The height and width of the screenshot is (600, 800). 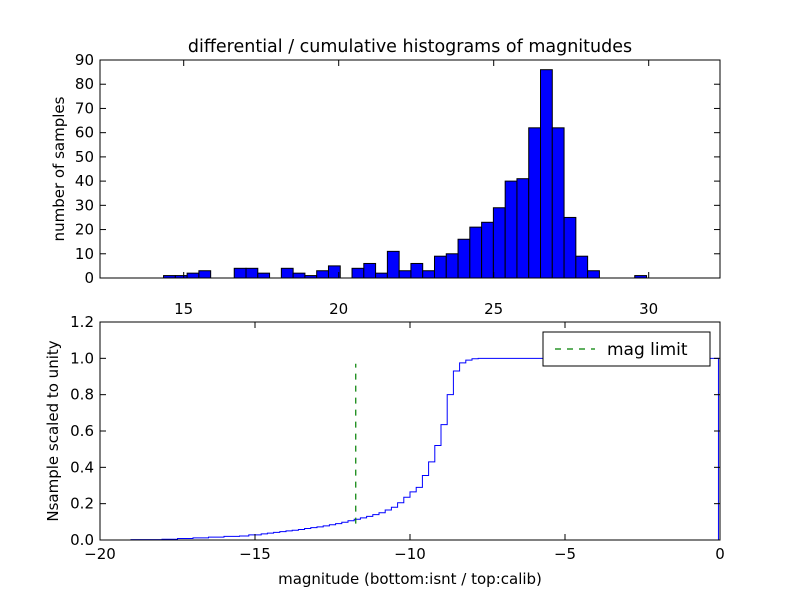 I want to click on cumulative-ytick-label: 0.2, so click(x=82, y=504).